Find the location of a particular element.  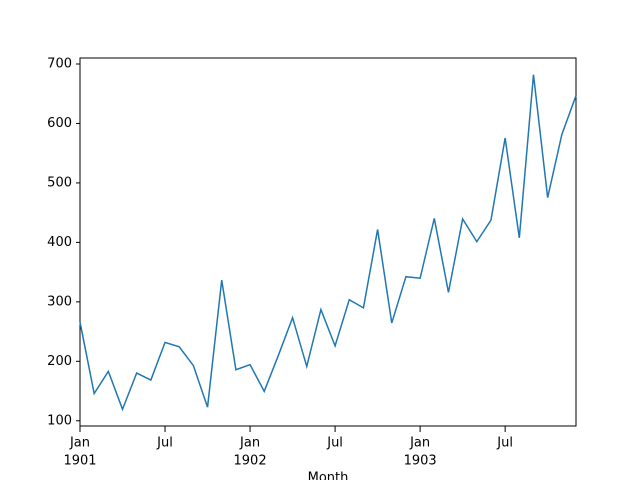

x-tick-label: 1903 is located at coordinates (420, 461).